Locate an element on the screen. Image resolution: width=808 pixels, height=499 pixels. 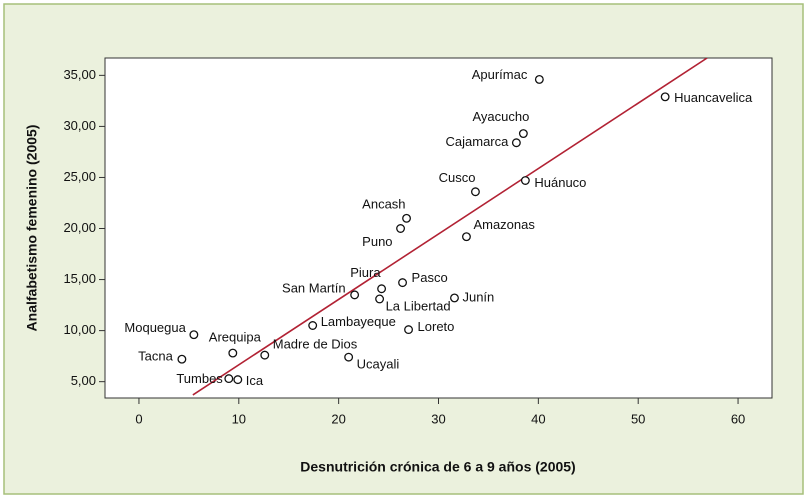
point-label: Madre de Dios is located at coordinates (315, 344).